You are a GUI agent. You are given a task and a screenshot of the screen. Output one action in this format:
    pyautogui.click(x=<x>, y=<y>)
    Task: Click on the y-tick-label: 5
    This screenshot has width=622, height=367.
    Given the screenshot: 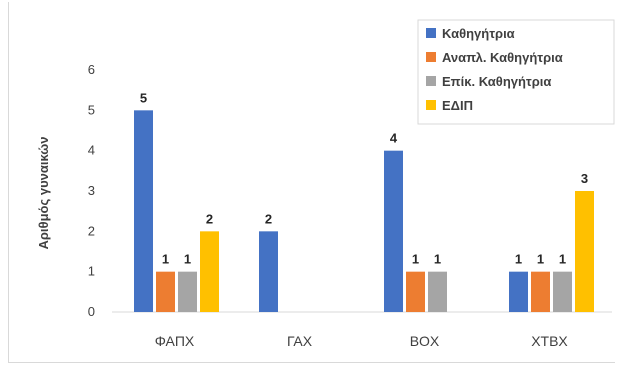 What is the action you would take?
    pyautogui.click(x=91, y=109)
    